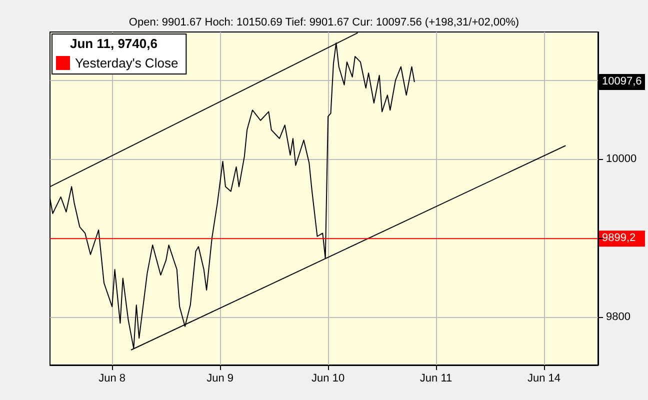 This screenshot has width=648, height=400. I want to click on y-tick-label: 9800, so click(618, 316).